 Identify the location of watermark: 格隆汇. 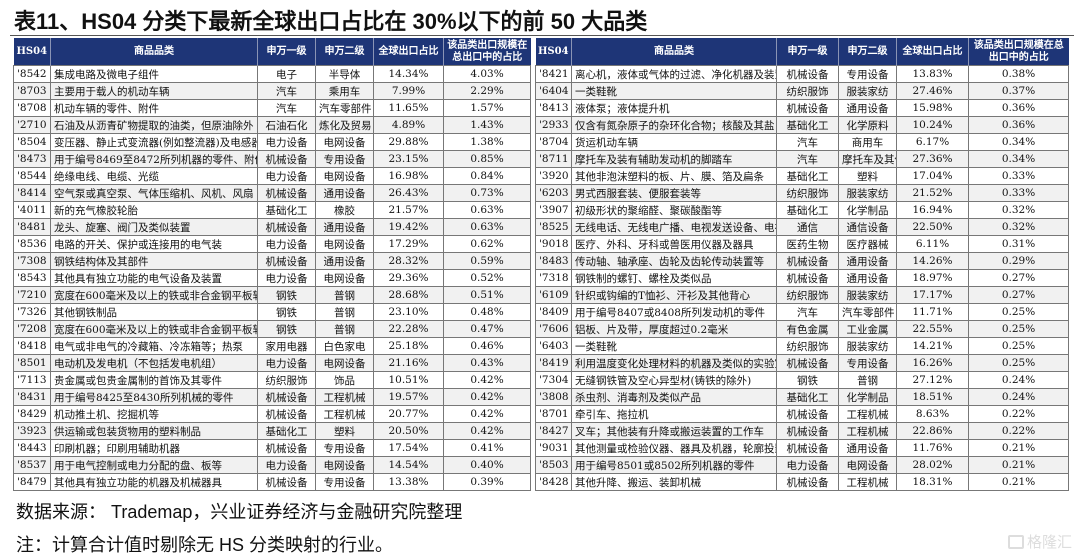
(1039, 541).